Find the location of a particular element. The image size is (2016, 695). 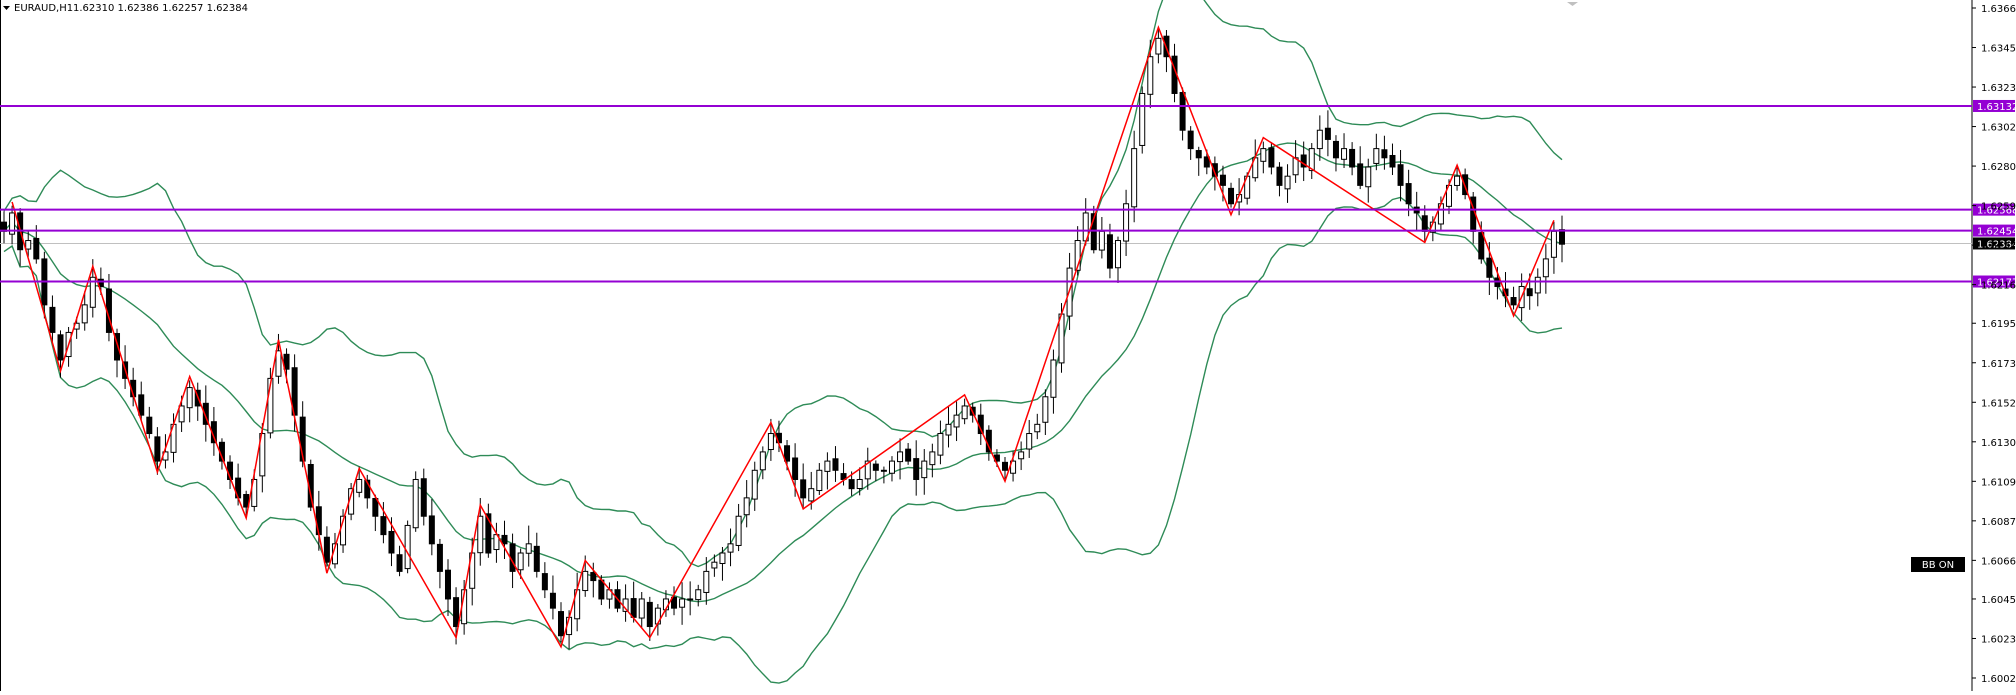

current-price-badge is located at coordinates (1994, 243).